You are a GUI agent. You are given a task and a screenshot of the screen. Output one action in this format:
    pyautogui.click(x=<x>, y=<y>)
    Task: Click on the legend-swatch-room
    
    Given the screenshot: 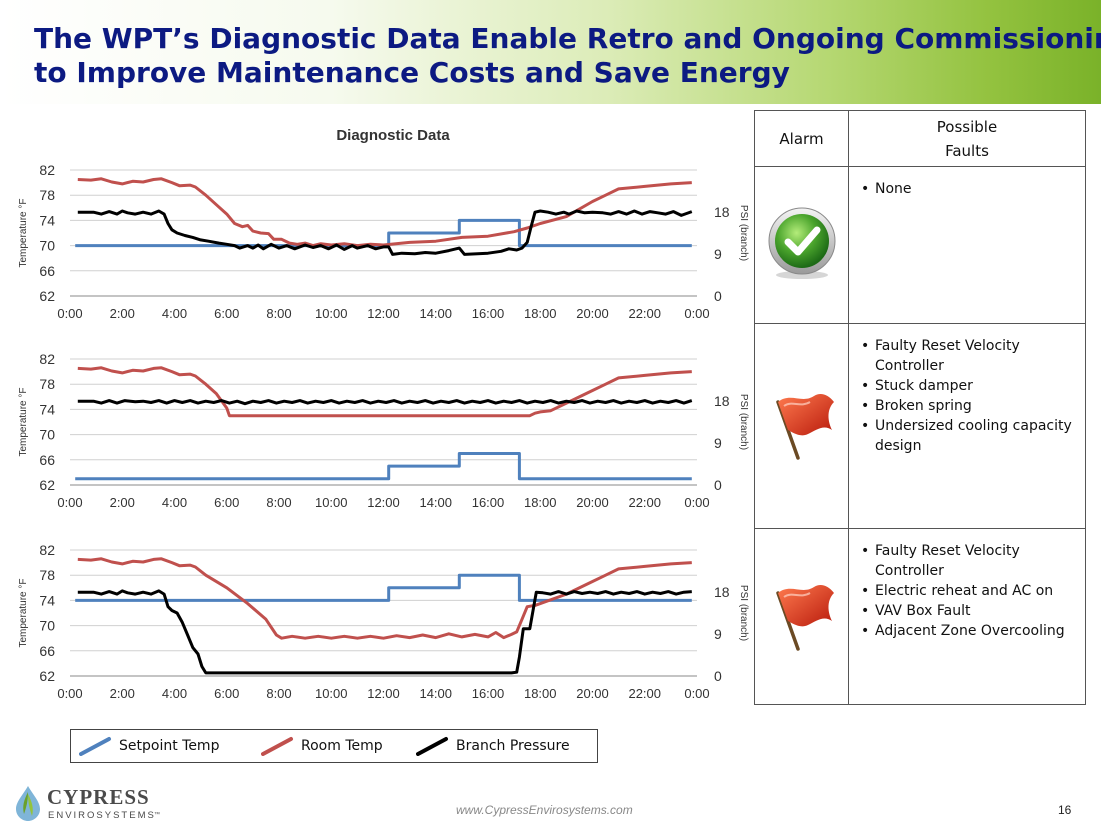 What is the action you would take?
    pyautogui.click(x=277, y=746)
    